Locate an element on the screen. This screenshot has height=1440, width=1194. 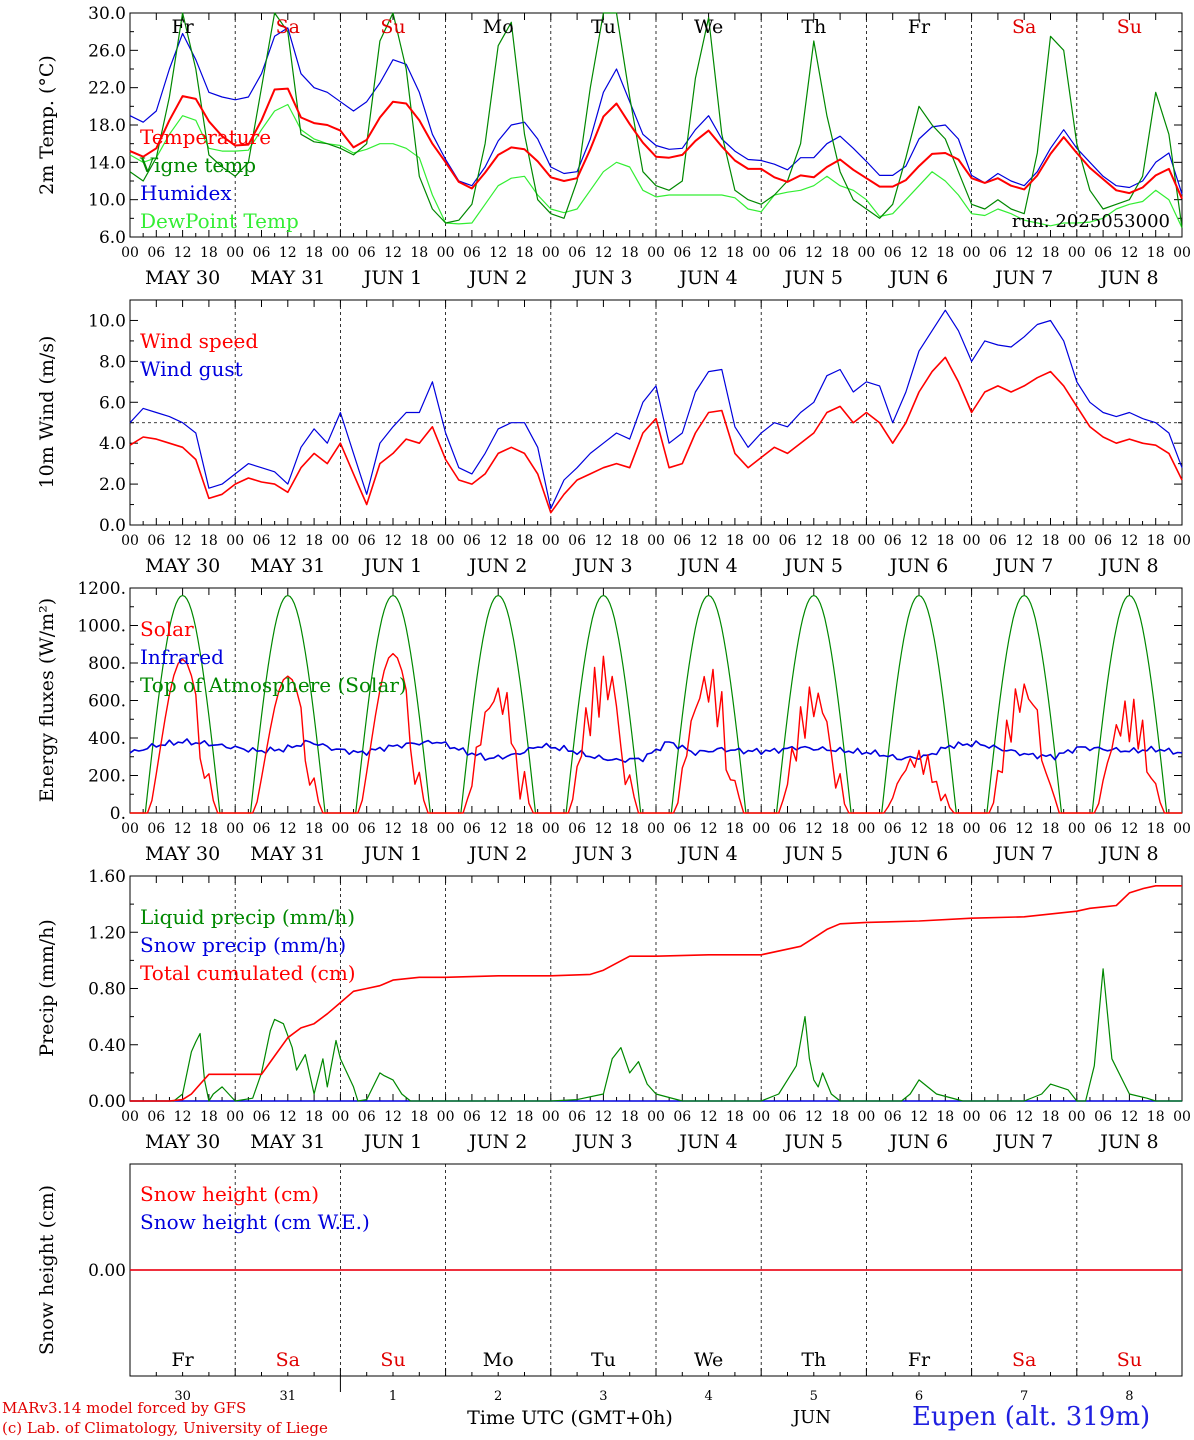
legend-entry: Snow precip (mm/h) is located at coordinates (243, 945).